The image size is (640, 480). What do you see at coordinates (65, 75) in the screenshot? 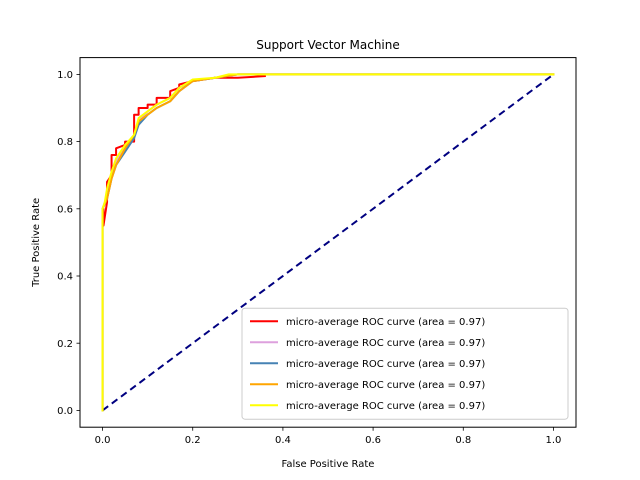
I see `y-tick-label: 1.0` at bounding box center [65, 75].